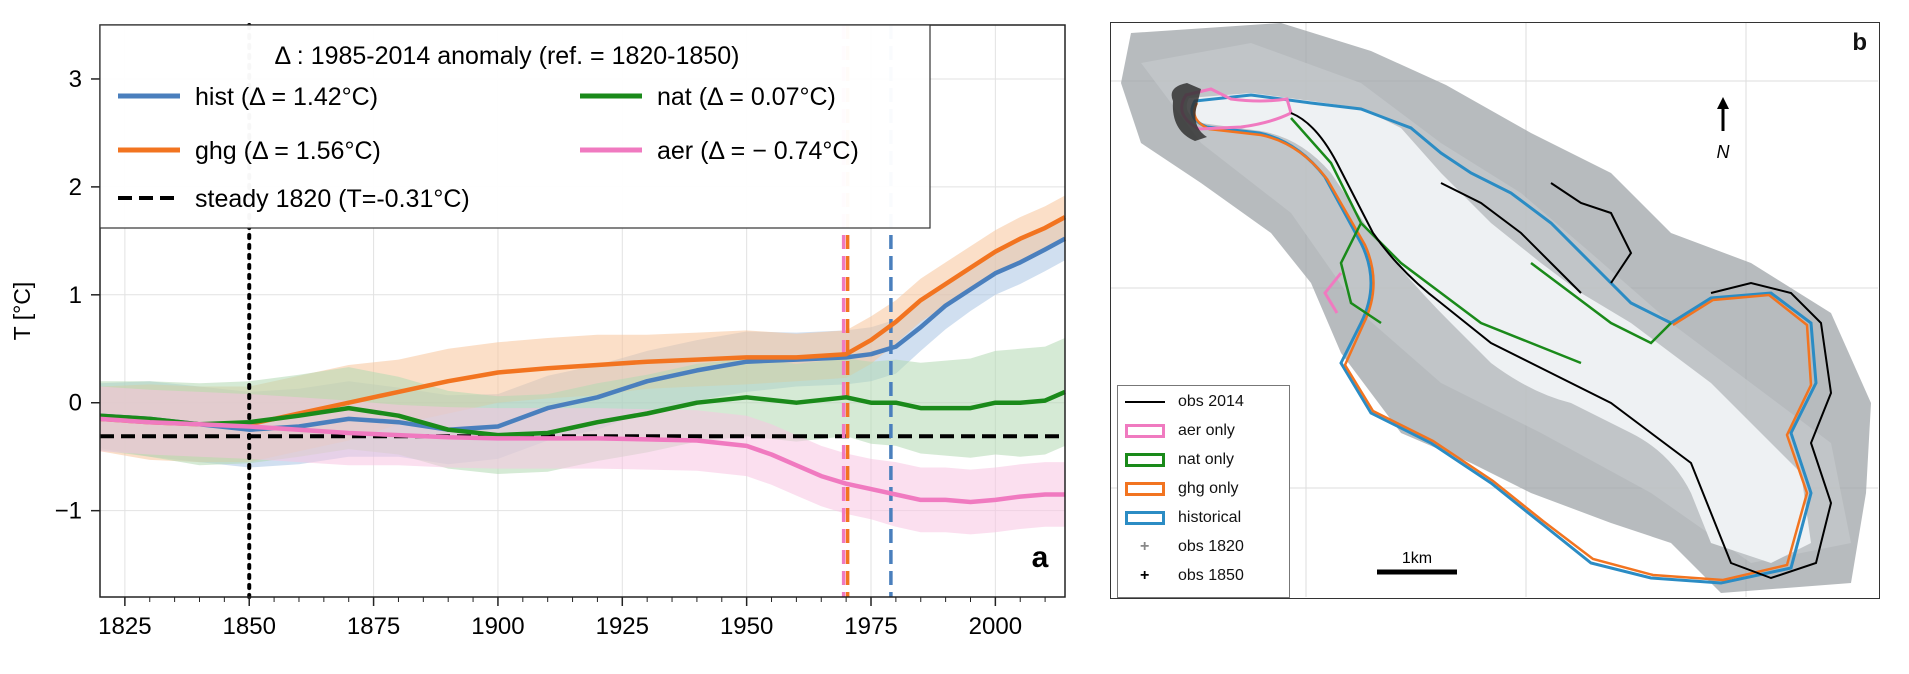  I want to click on line-nat, so click(582, 413).